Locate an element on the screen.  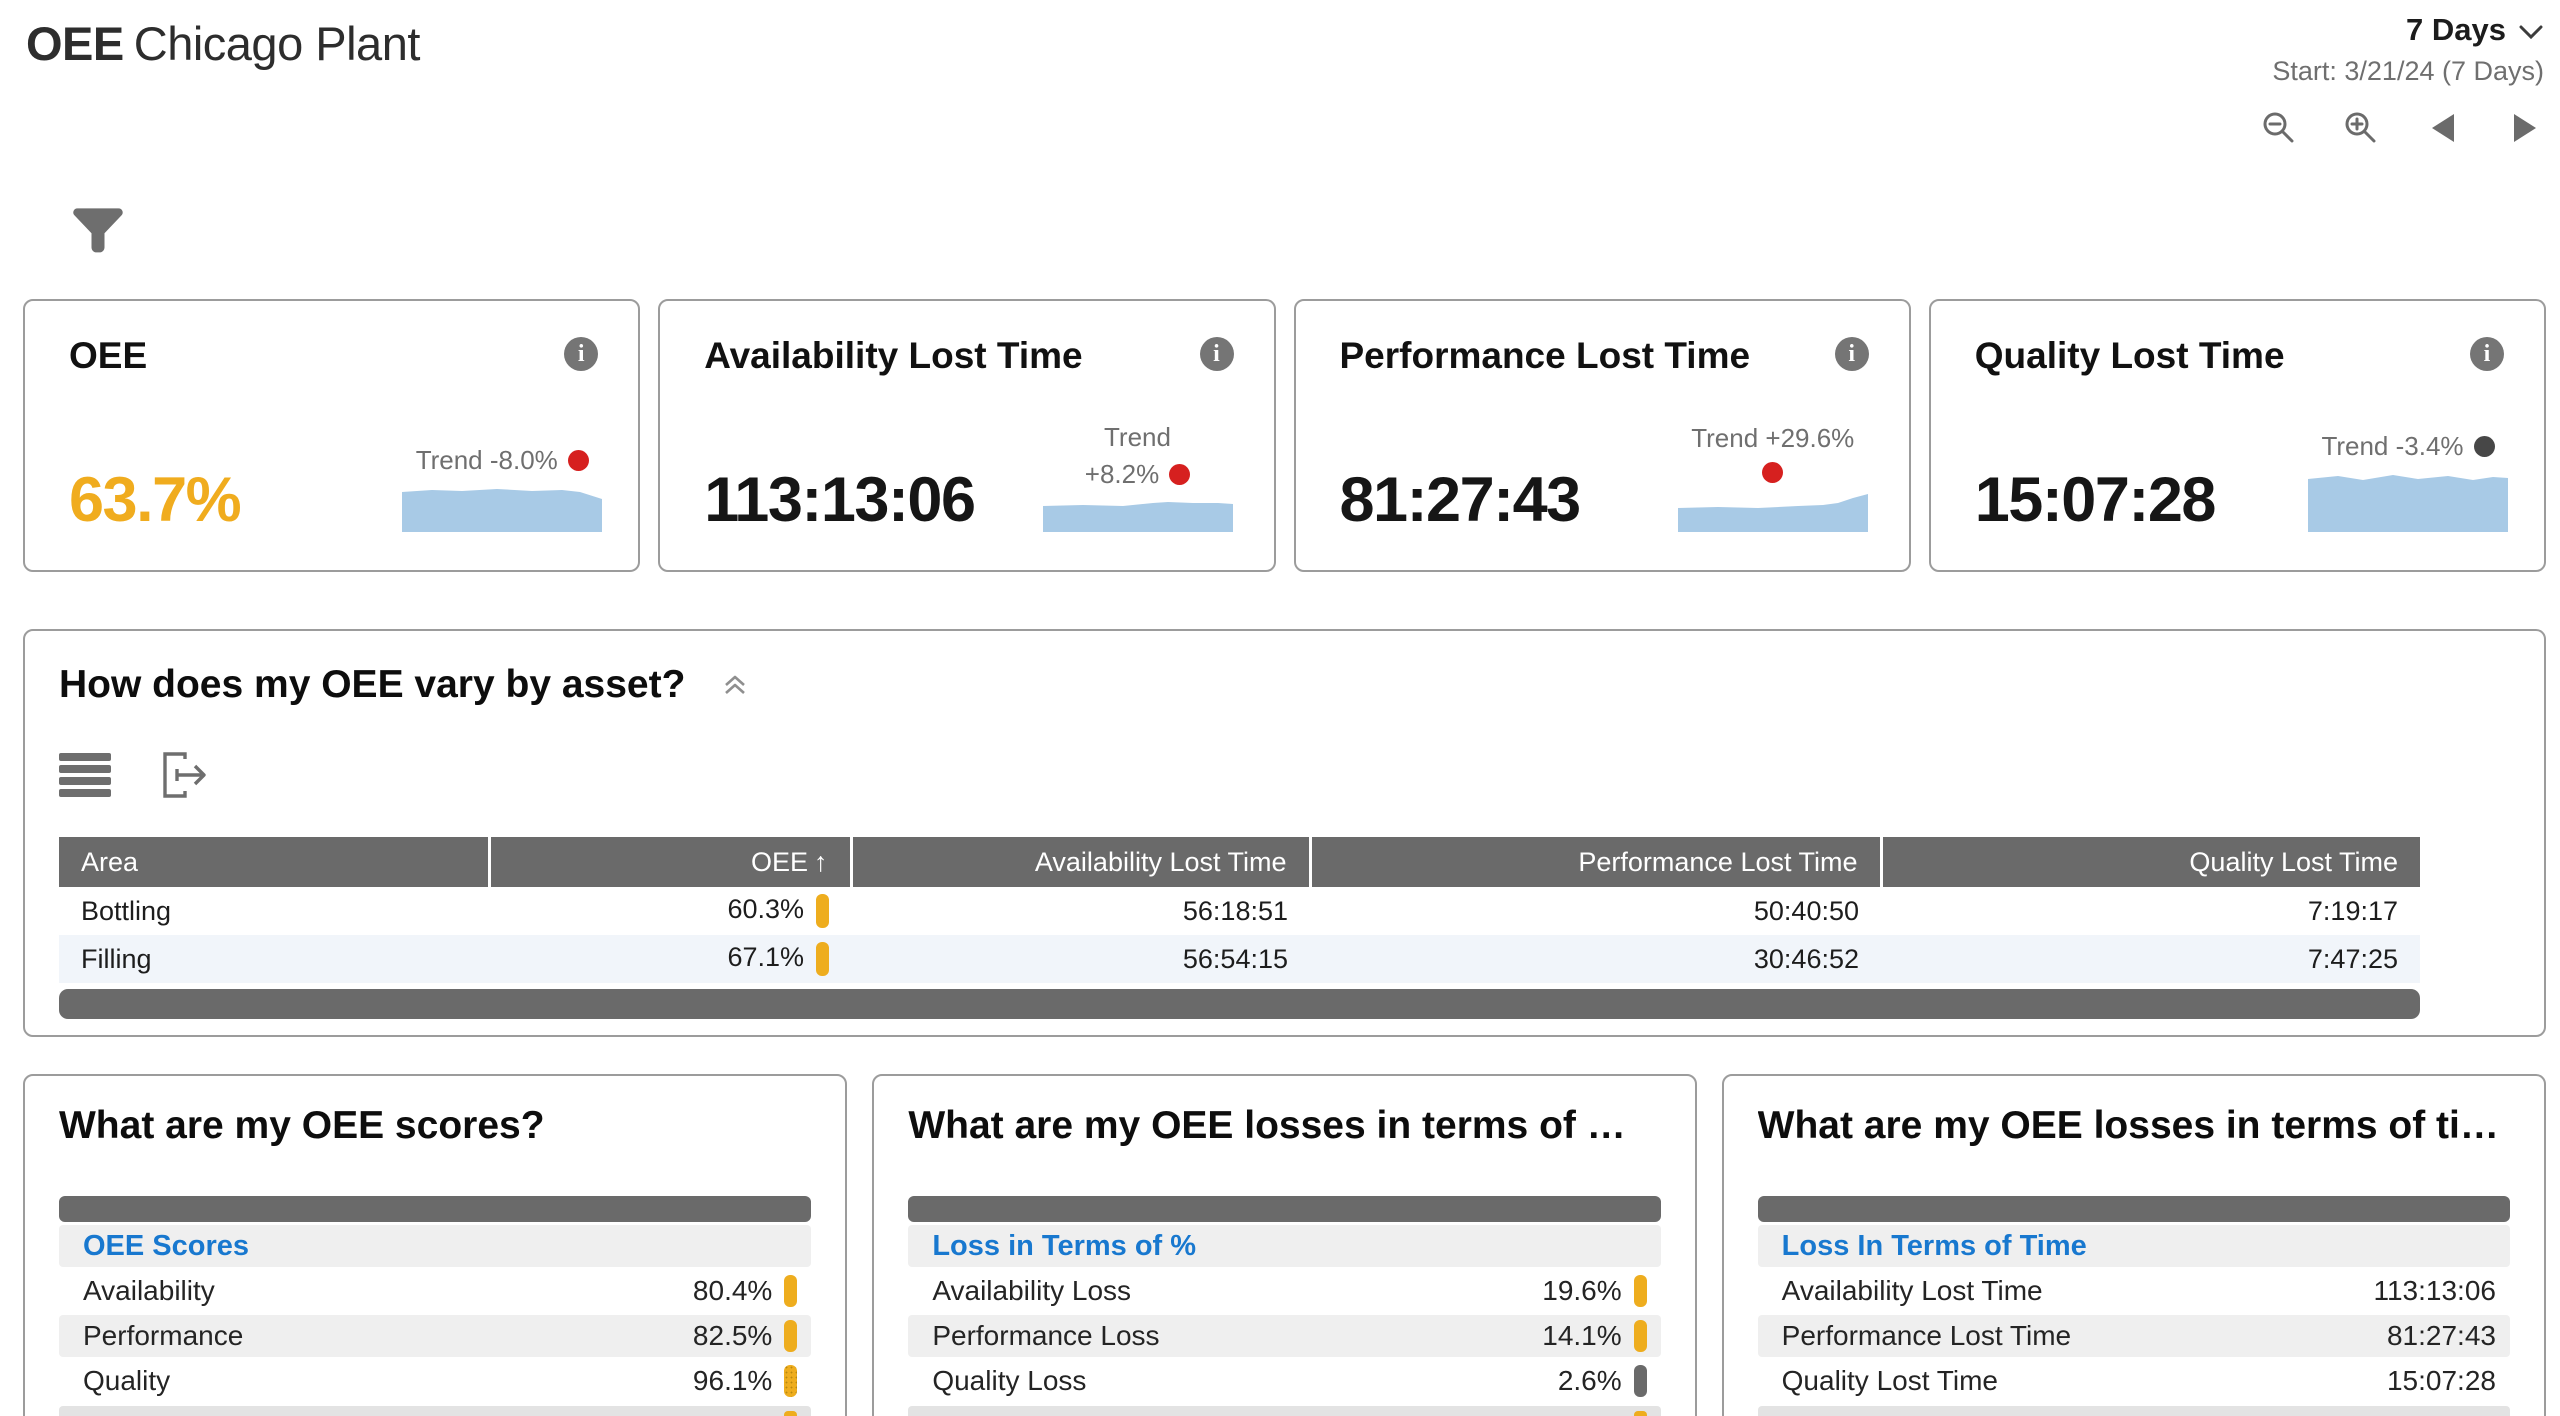
trend-label: Trend +29.6% is located at coordinates (1773, 438).